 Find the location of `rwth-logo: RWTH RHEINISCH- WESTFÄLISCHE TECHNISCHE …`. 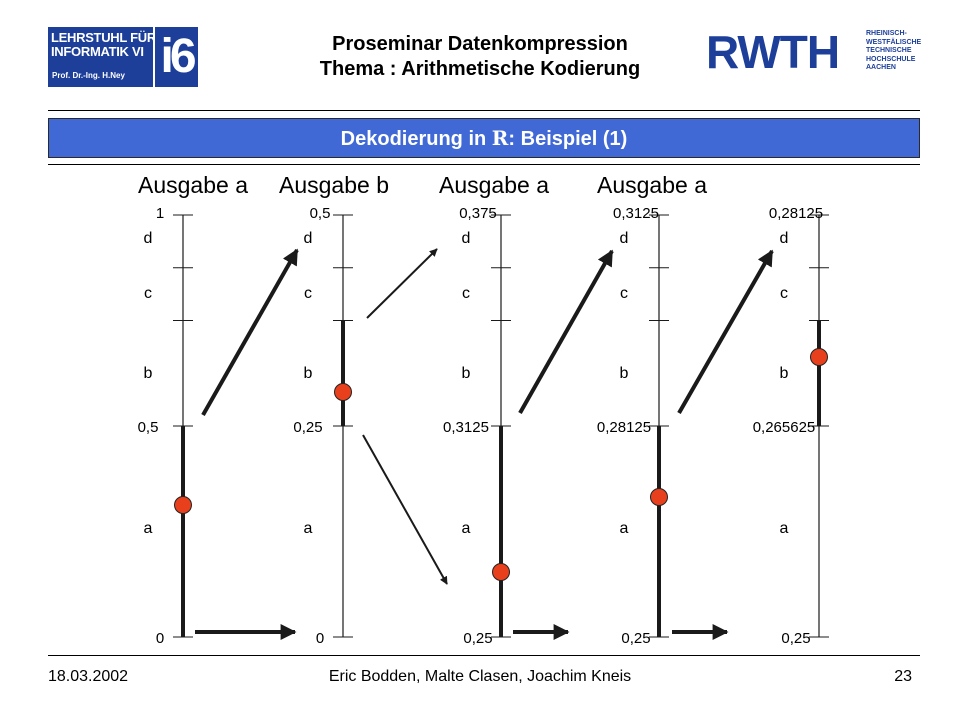

rwth-logo: RWTH RHEINISCH- WESTFÄLISCHE TECHNISCHE … is located at coordinates (813, 52).